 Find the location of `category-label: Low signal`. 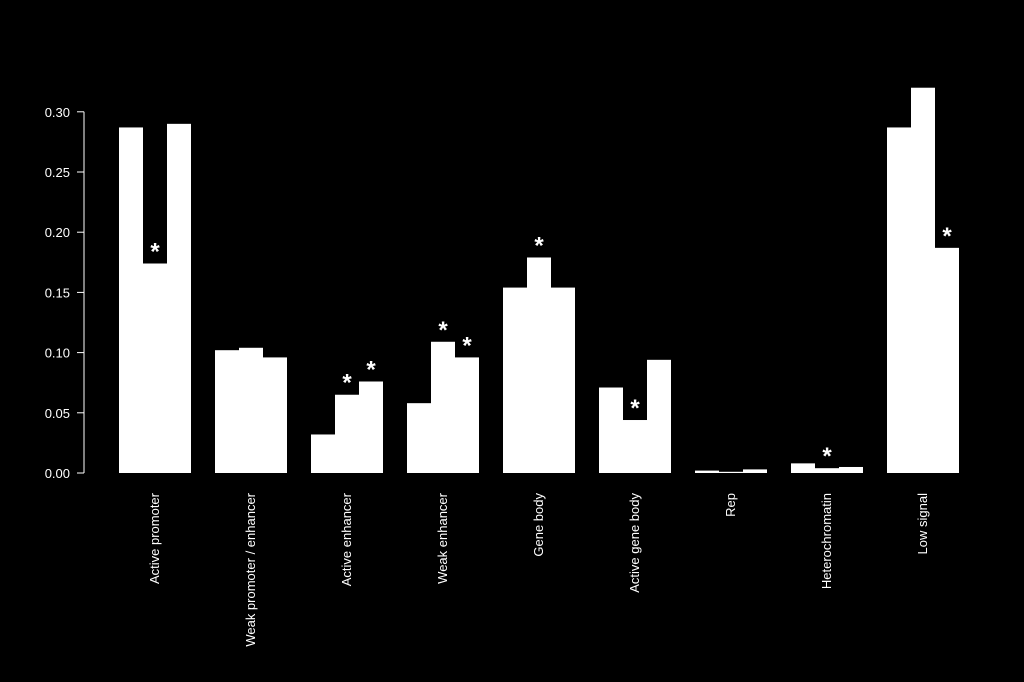

category-label: Low signal is located at coordinates (922, 524).